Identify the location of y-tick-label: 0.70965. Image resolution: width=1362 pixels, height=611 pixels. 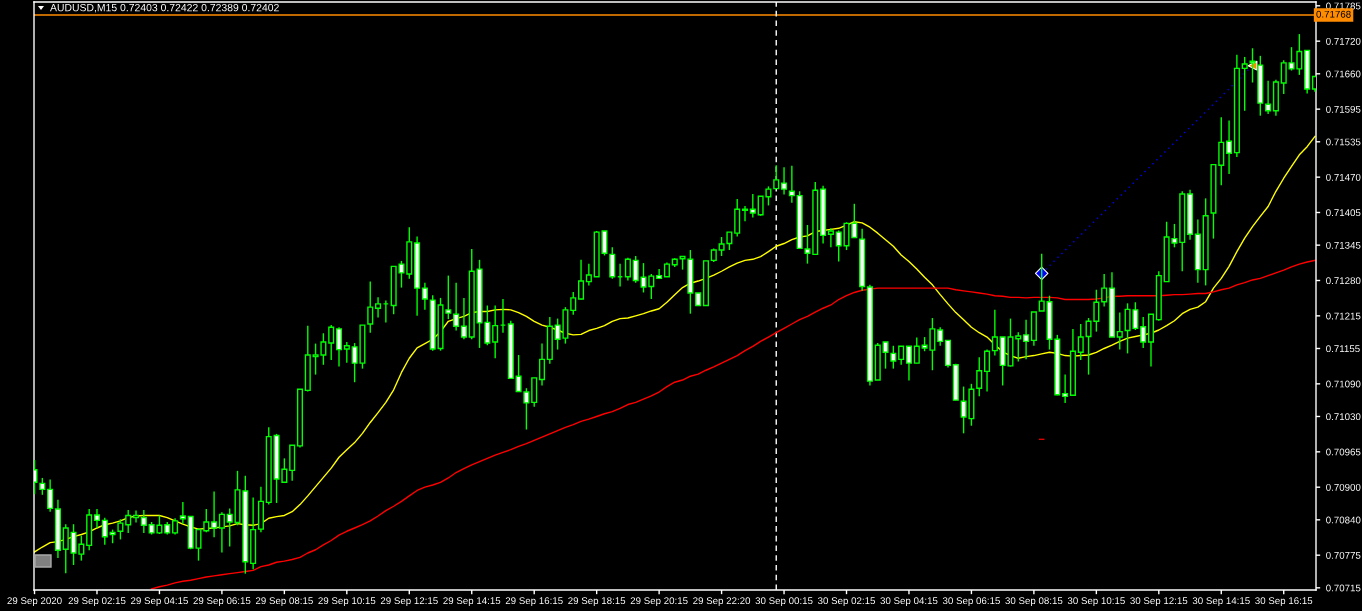
(1343, 452).